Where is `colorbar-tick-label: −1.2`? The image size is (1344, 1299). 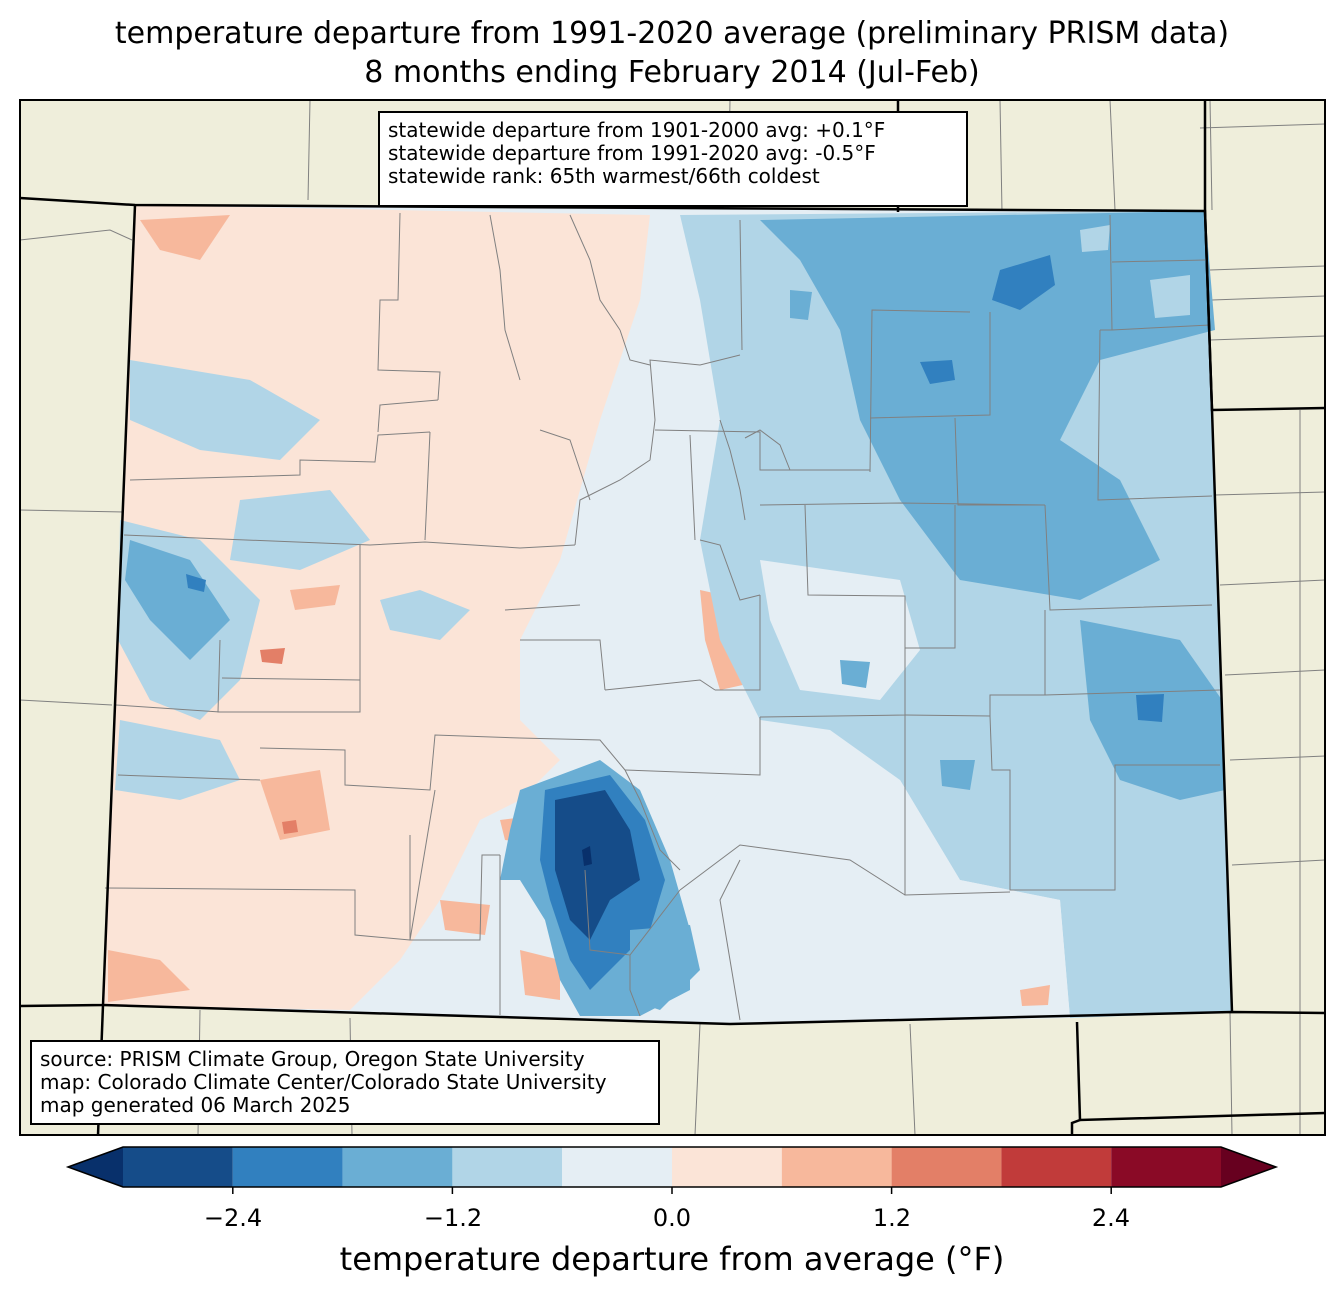
colorbar-tick-label: −1.2 is located at coordinates (453, 1218).